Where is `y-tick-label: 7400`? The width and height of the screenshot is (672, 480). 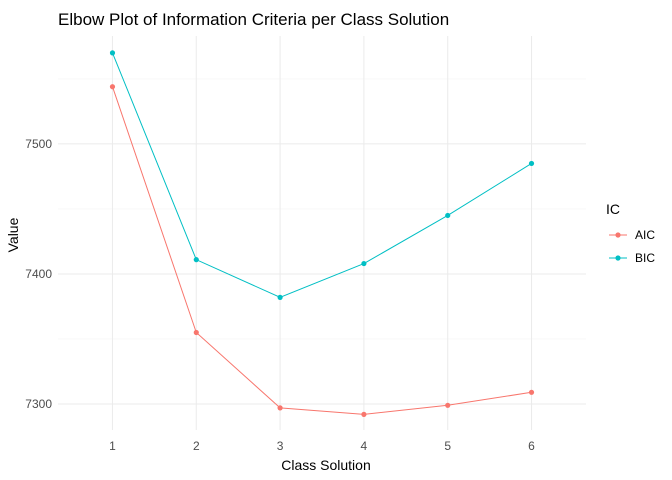
y-tick-label: 7400 is located at coordinates (38, 274).